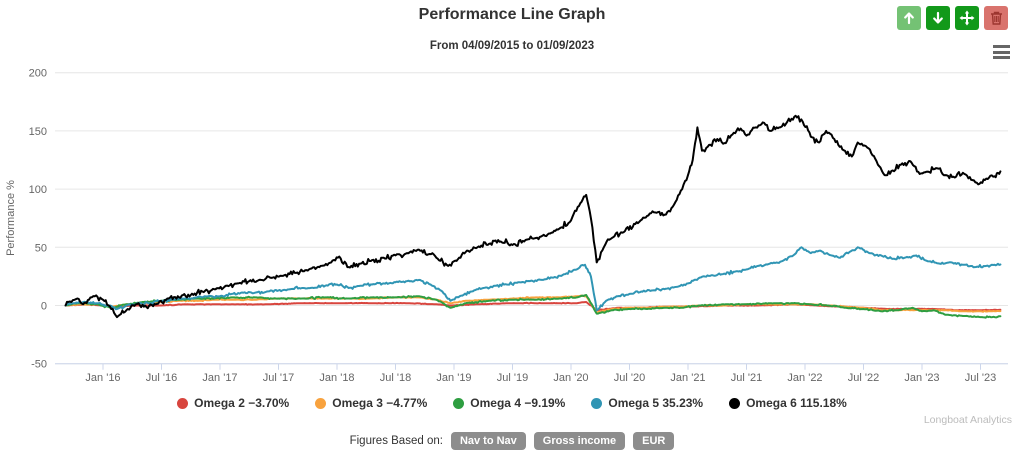 The height and width of the screenshot is (460, 1024). What do you see at coordinates (512, 46) in the screenshot?
I see `chart-subtitle: From 04/09/2015 to 01/09/2023` at bounding box center [512, 46].